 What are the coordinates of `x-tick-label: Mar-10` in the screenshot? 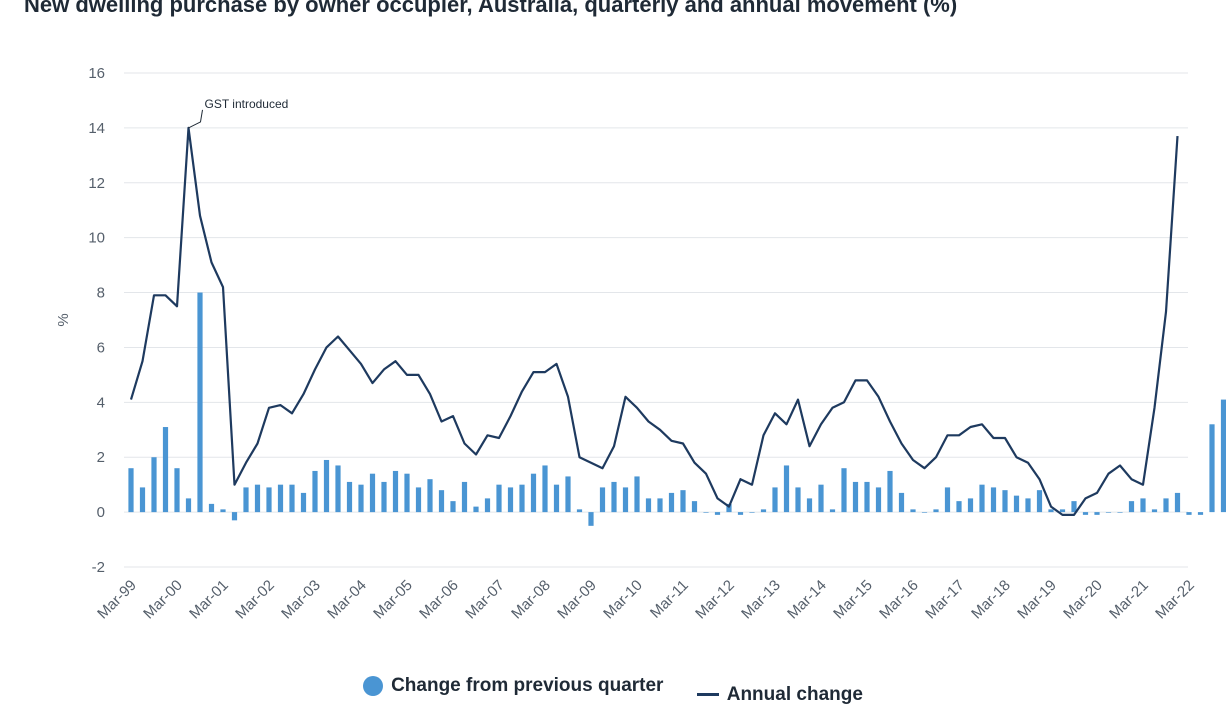 It's located at (623, 600).